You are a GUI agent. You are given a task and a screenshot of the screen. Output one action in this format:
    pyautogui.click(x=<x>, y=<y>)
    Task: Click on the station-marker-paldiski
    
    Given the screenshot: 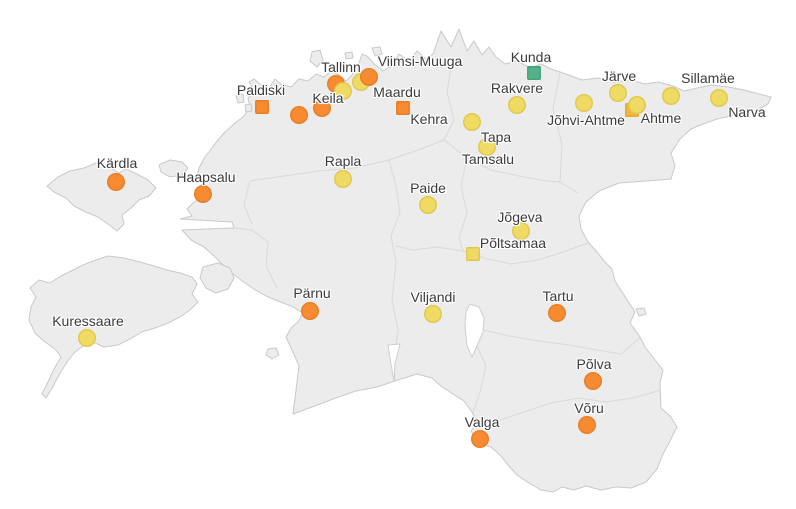 What is the action you would take?
    pyautogui.click(x=262, y=107)
    